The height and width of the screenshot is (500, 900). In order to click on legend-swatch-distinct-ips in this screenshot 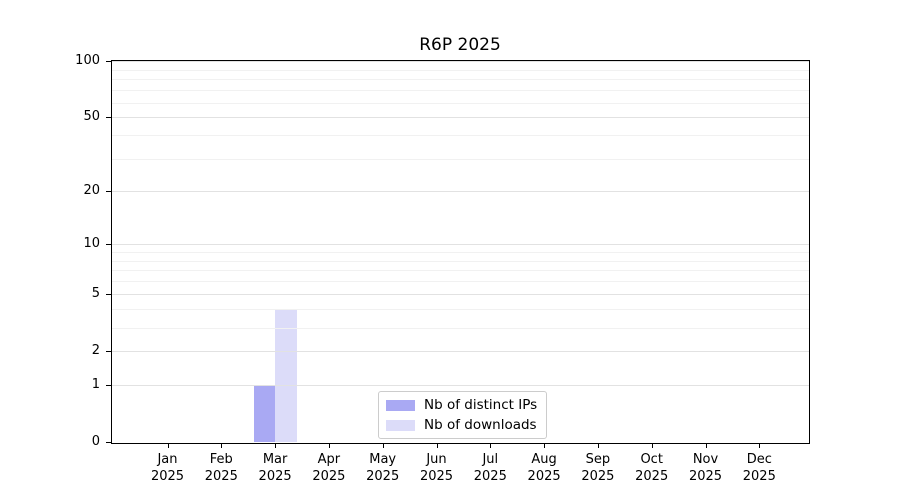, I will do `click(400, 405)`.